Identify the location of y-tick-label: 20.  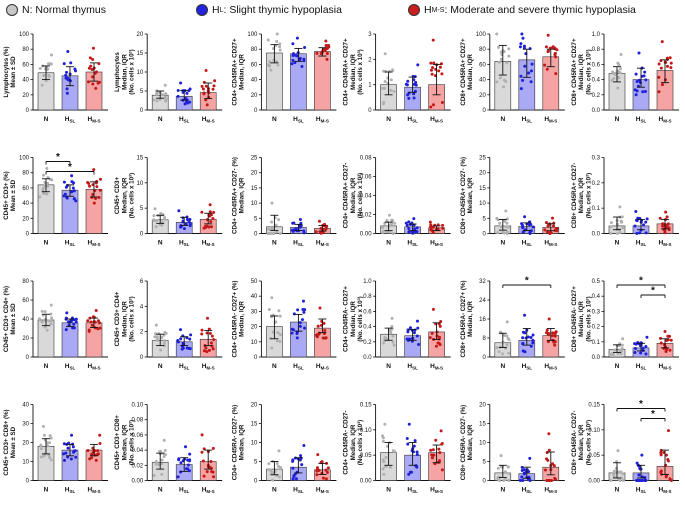
(254, 174).